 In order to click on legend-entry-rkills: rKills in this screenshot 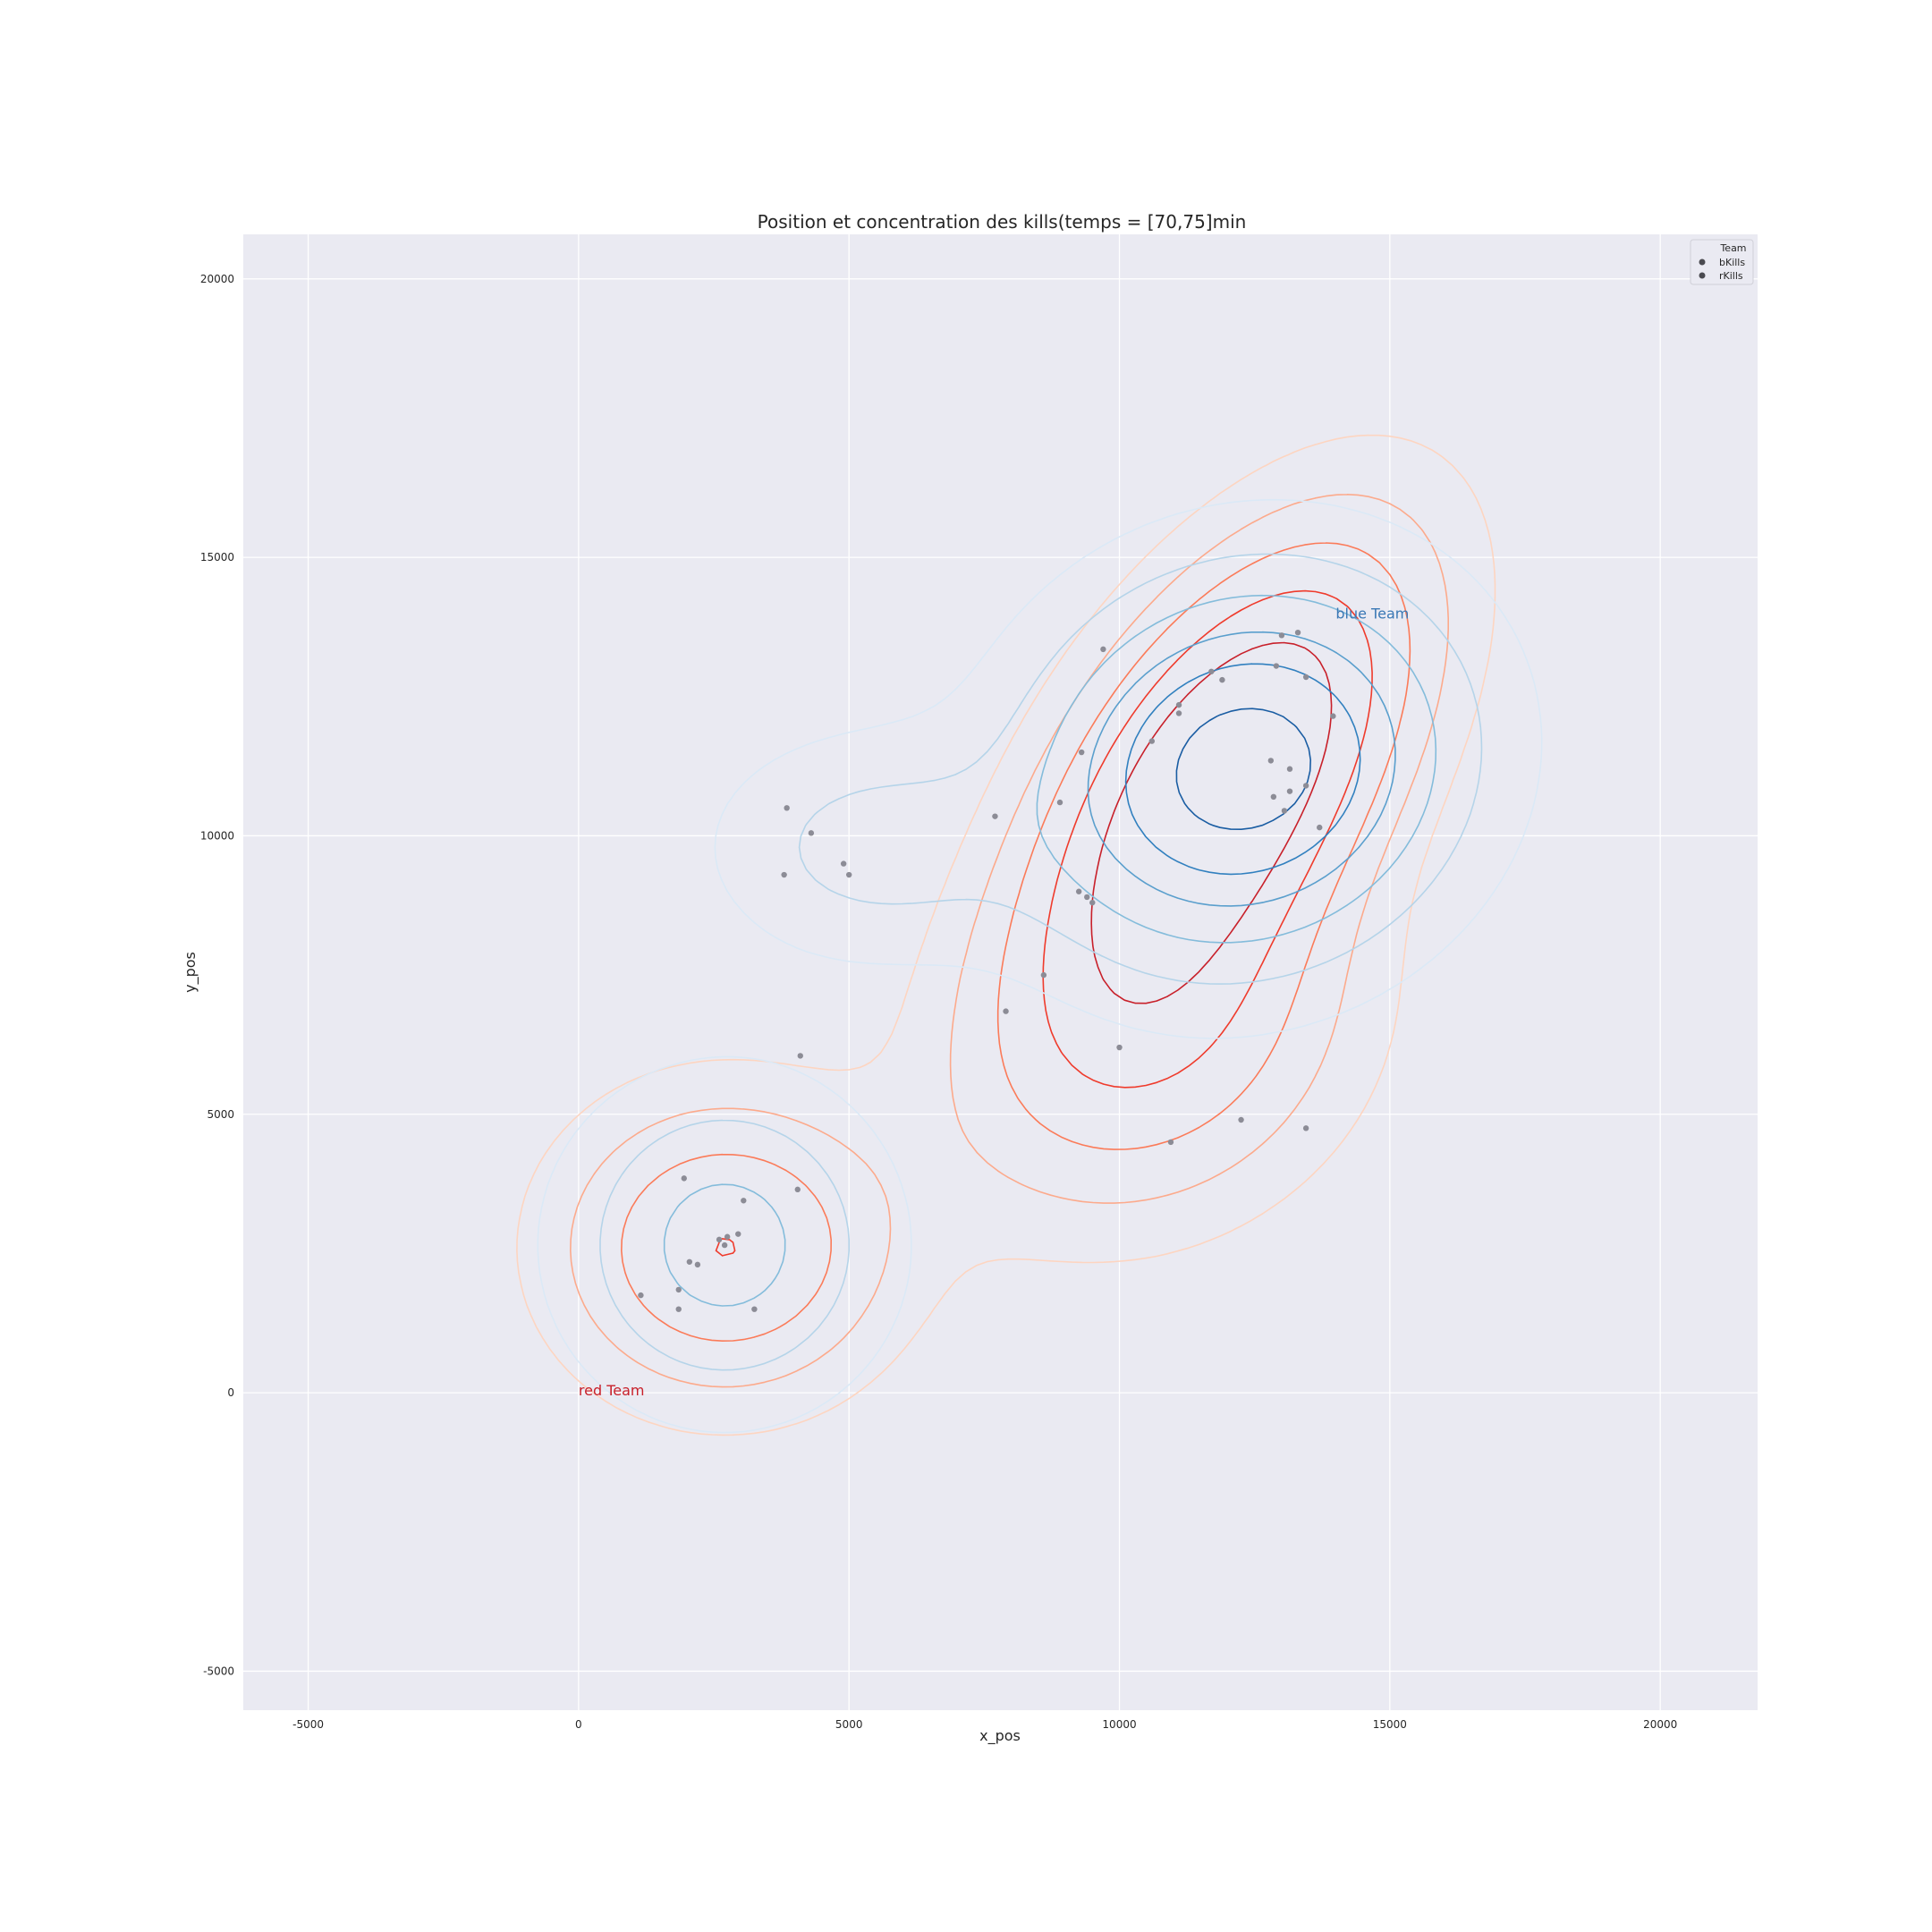, I will do `click(1731, 276)`.